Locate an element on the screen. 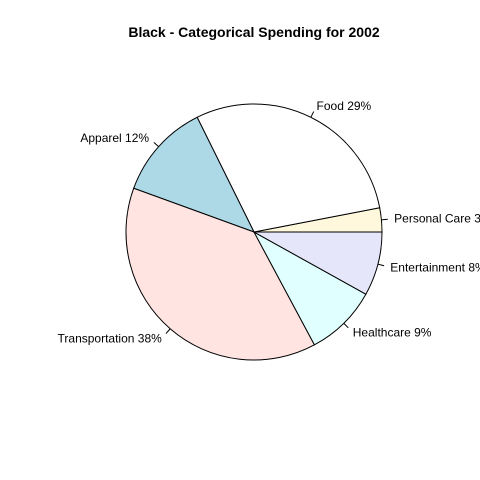 Image resolution: width=480 pixels, height=480 pixels. slice-label: Apparel 12% is located at coordinates (114, 138).